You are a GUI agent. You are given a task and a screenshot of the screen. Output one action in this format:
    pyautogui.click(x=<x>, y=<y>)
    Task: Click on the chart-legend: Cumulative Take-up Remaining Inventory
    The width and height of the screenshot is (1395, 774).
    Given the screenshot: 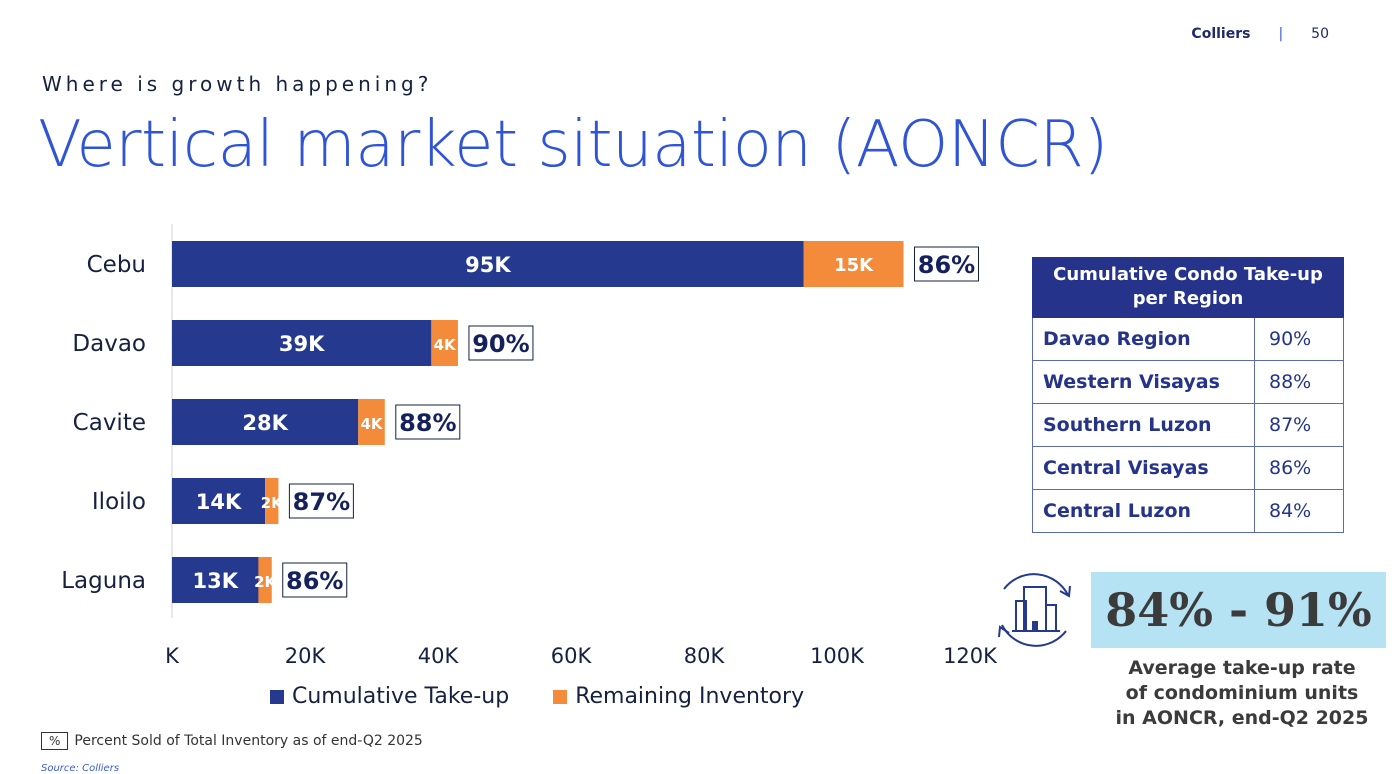 What is the action you would take?
    pyautogui.click(x=537, y=696)
    